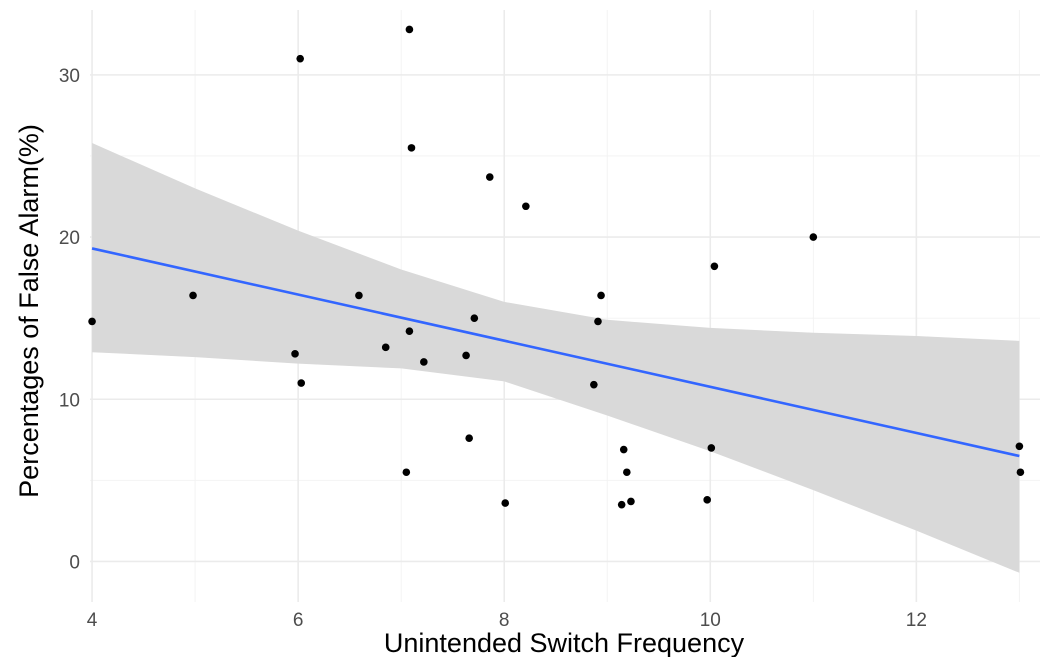  What do you see at coordinates (710, 620) in the screenshot?
I see `x-tick-label: 10` at bounding box center [710, 620].